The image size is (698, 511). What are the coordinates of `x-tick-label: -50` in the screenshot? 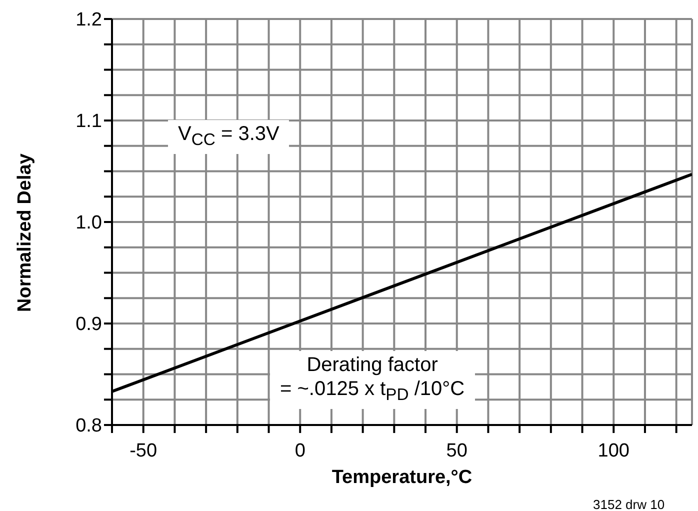 It's located at (144, 451).